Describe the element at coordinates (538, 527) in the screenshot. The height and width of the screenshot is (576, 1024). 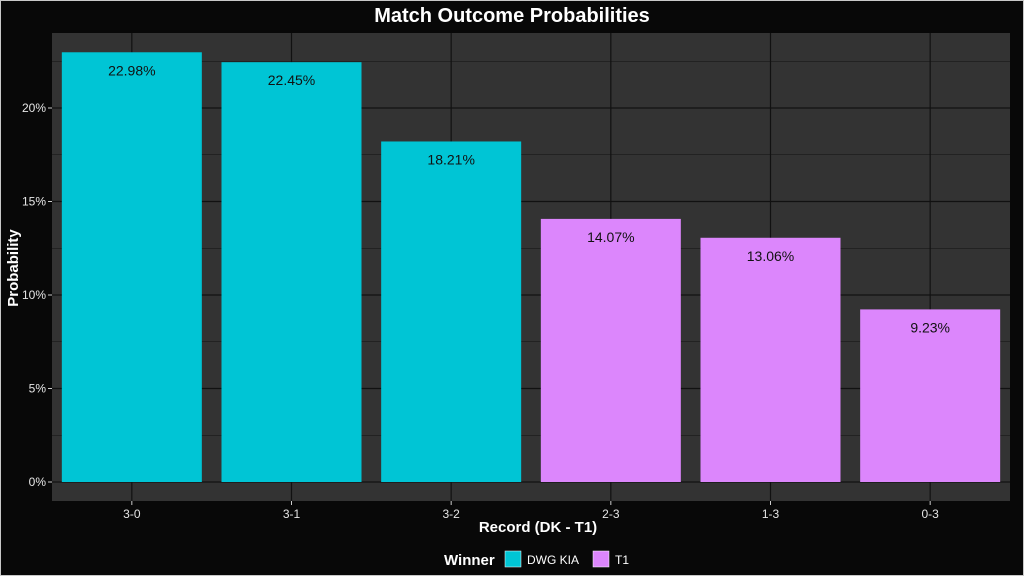
I see `x-axis-title: Record (DK - T1)` at that location.